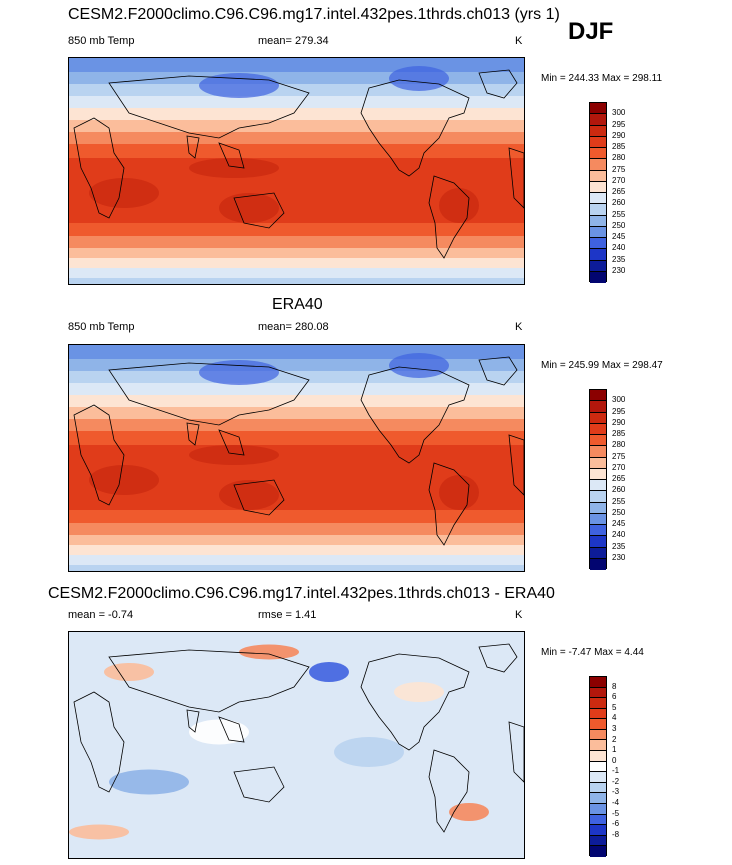 The width and height of the screenshot is (732, 865). What do you see at coordinates (616, 834) in the screenshot?
I see `colorbar-tick-label: -8` at bounding box center [616, 834].